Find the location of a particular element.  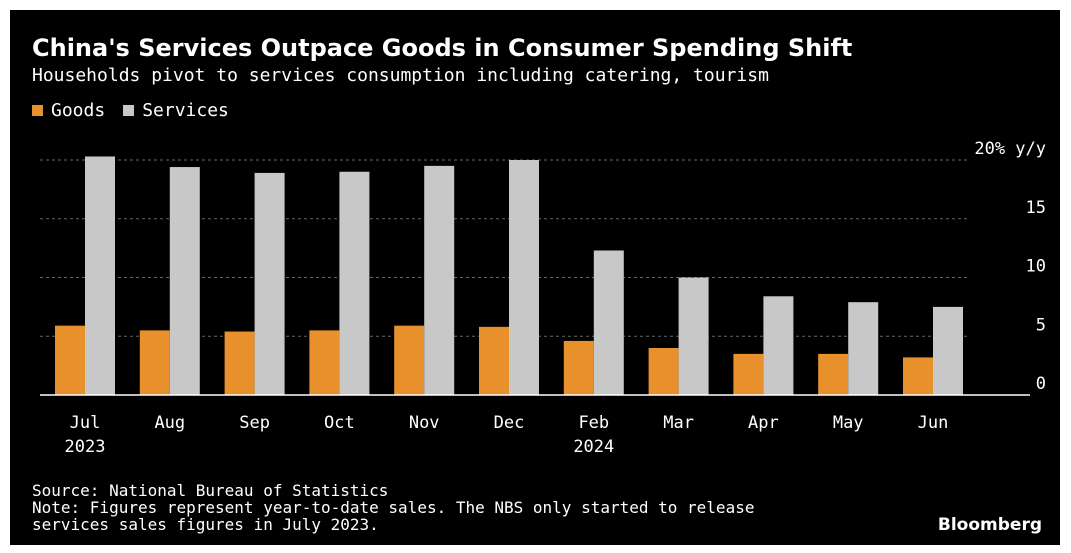

x-tick-label: Apr is located at coordinates (763, 423).